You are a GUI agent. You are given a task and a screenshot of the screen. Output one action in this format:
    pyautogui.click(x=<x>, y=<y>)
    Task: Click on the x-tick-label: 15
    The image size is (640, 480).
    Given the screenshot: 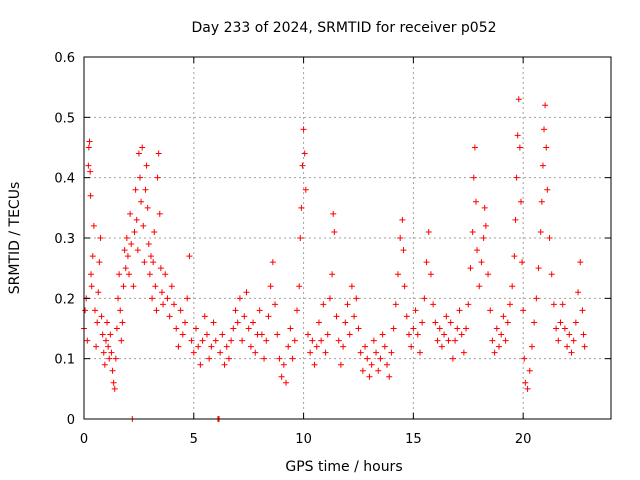 What is the action you would take?
    pyautogui.click(x=413, y=439)
    